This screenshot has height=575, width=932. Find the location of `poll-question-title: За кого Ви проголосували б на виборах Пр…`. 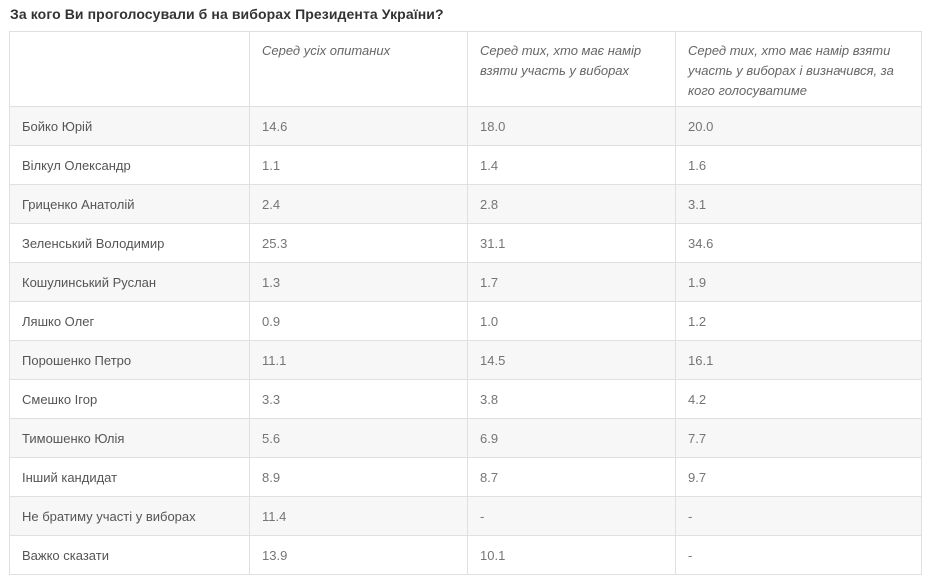

poll-question-title: За кого Ви проголосували б на виборах Пр… is located at coordinates (227, 14).